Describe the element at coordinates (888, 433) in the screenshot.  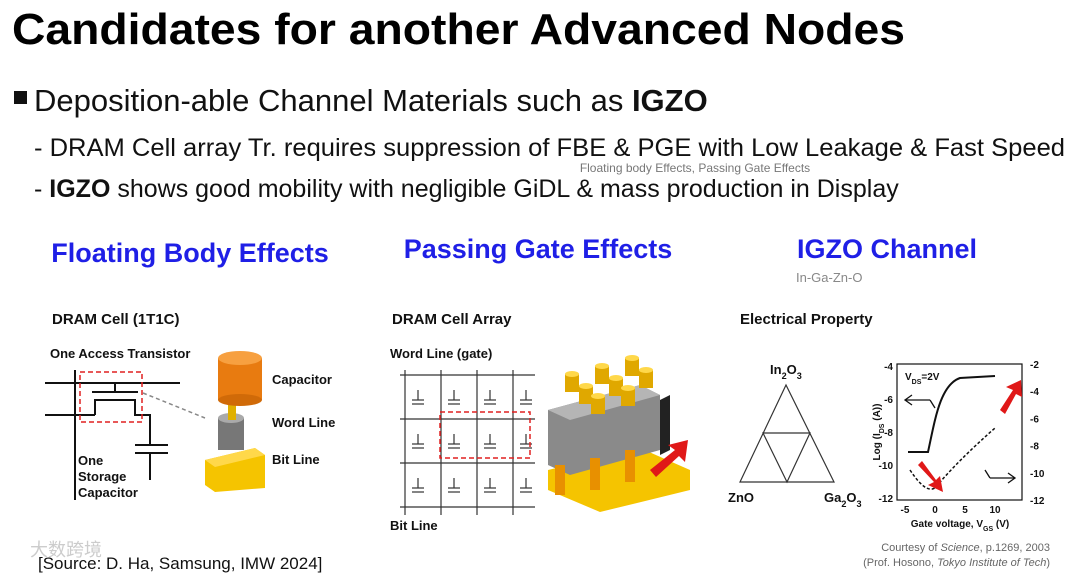
I see `left-tick-label: -8` at that location.